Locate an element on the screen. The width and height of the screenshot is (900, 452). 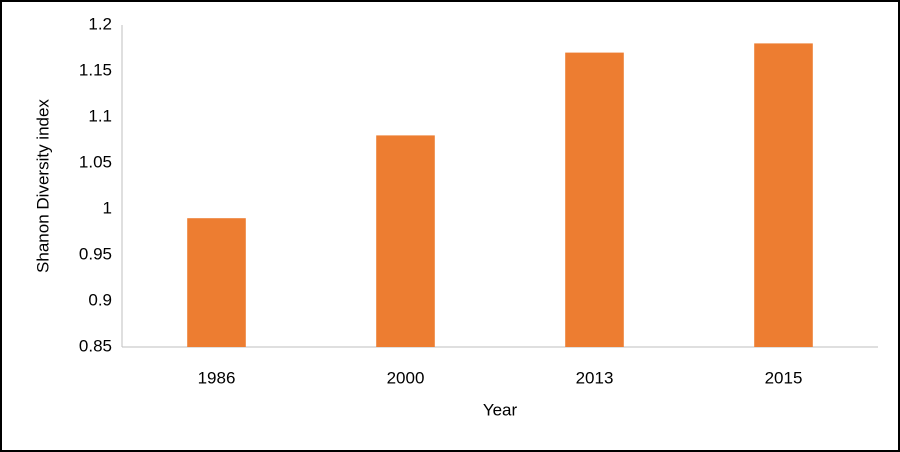
x-tick-label: 1986 is located at coordinates (217, 377).